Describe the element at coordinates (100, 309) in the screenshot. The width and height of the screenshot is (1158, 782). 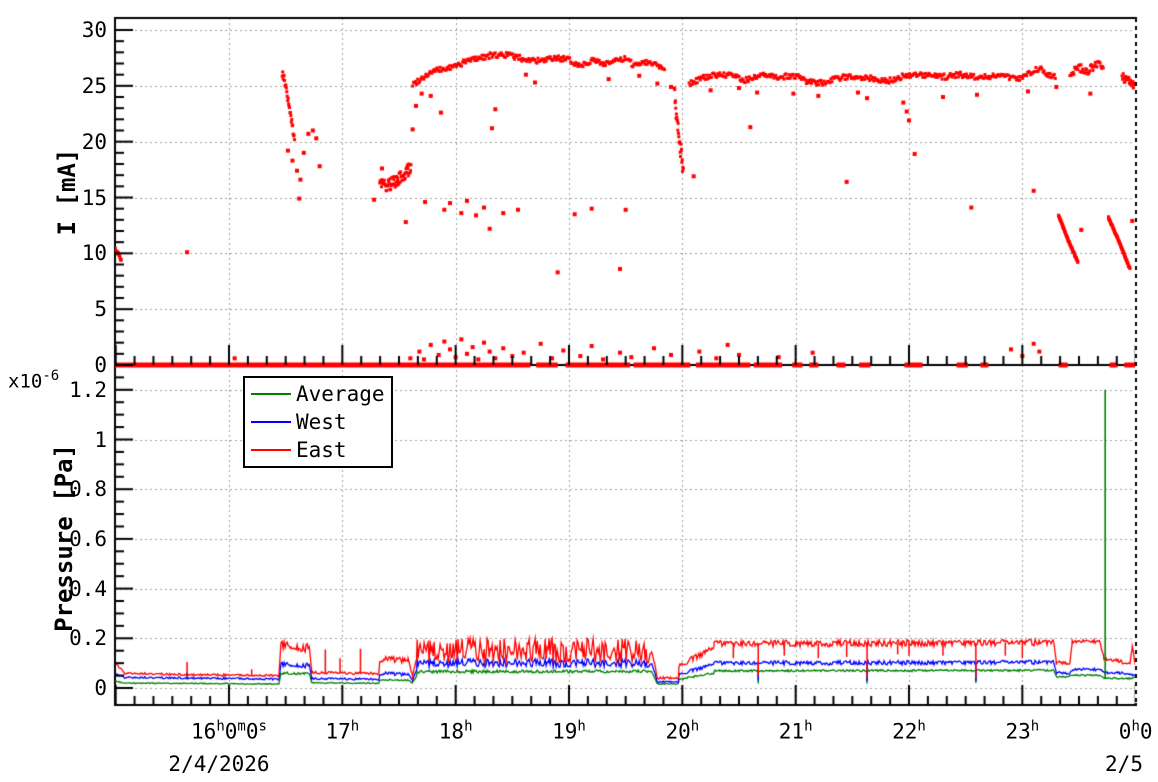
I see `top-y-tick-label: 5` at that location.